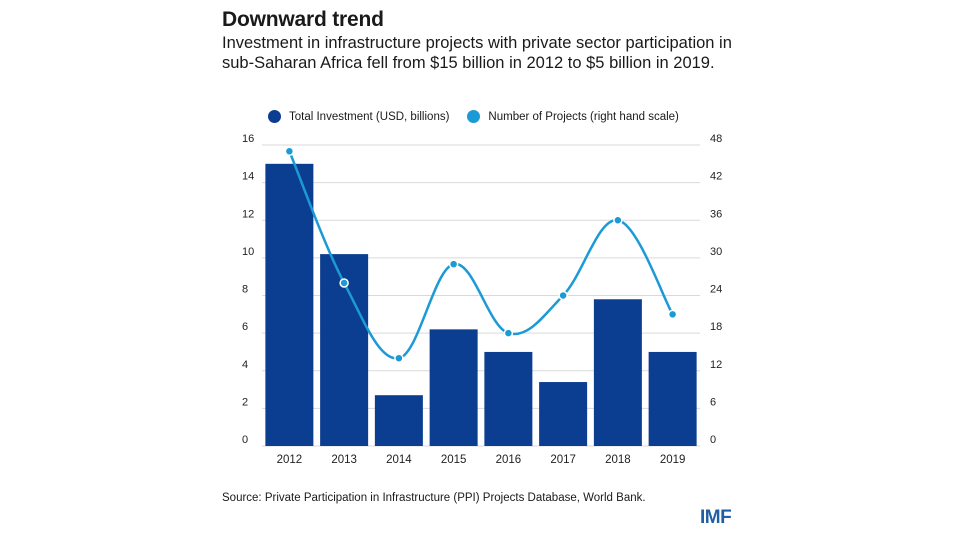 This screenshot has width=960, height=540. What do you see at coordinates (716, 252) in the screenshot?
I see `y-right-tick-label: 30` at bounding box center [716, 252].